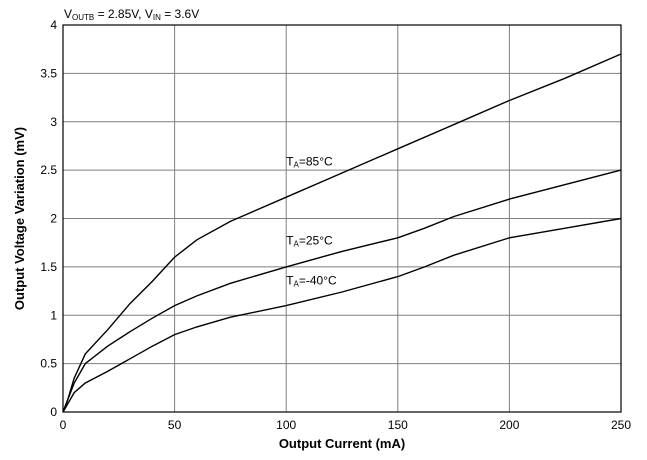 This screenshot has width=647, height=460. I want to click on series-label-0-part-1: A, so click(297, 164).